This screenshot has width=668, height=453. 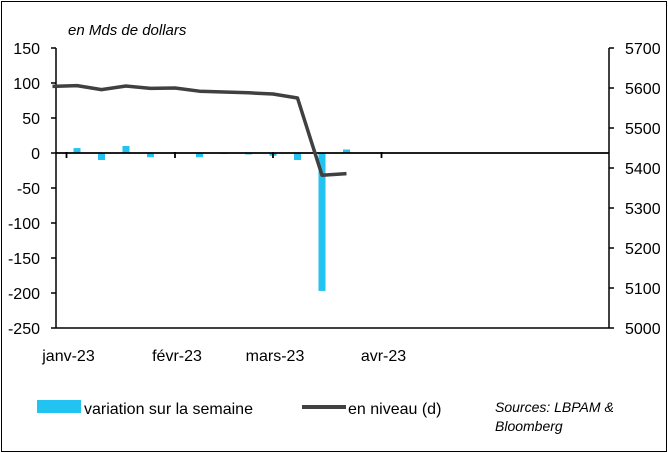 I want to click on legend: variation sur la semaine en niveau (d), so click(x=239, y=409).